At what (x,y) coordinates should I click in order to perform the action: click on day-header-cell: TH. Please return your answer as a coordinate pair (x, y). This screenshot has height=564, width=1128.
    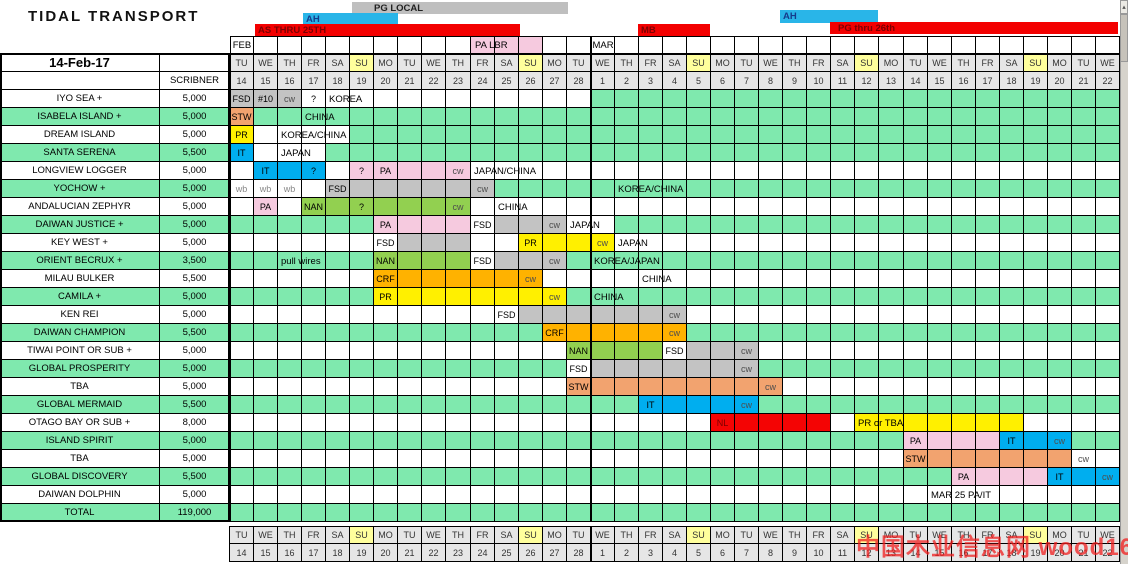
    Looking at the image, I should click on (290, 63).